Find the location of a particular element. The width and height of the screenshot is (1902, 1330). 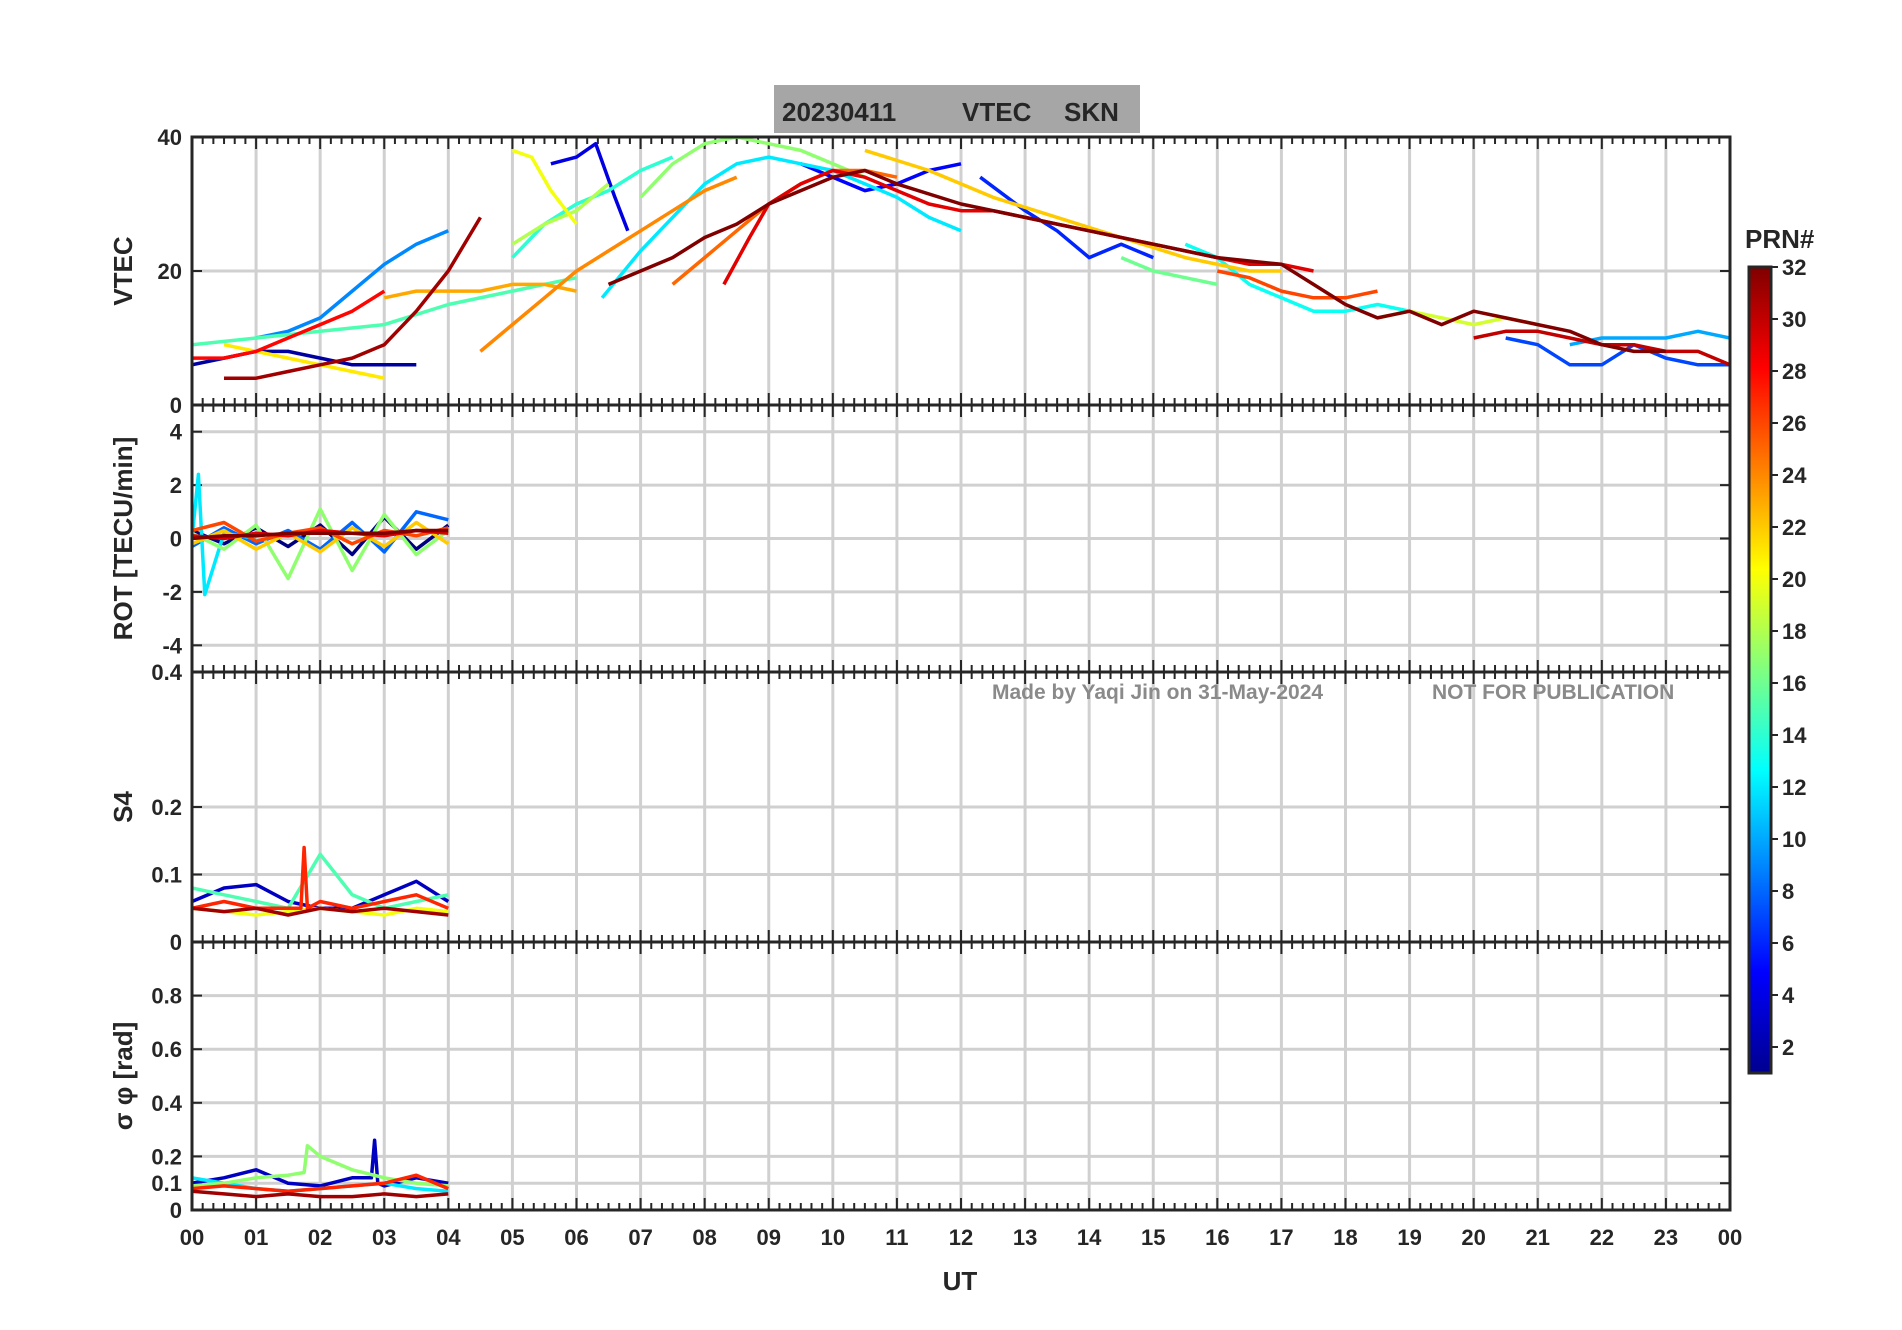

x-tick-label: 22 is located at coordinates (1602, 1237).